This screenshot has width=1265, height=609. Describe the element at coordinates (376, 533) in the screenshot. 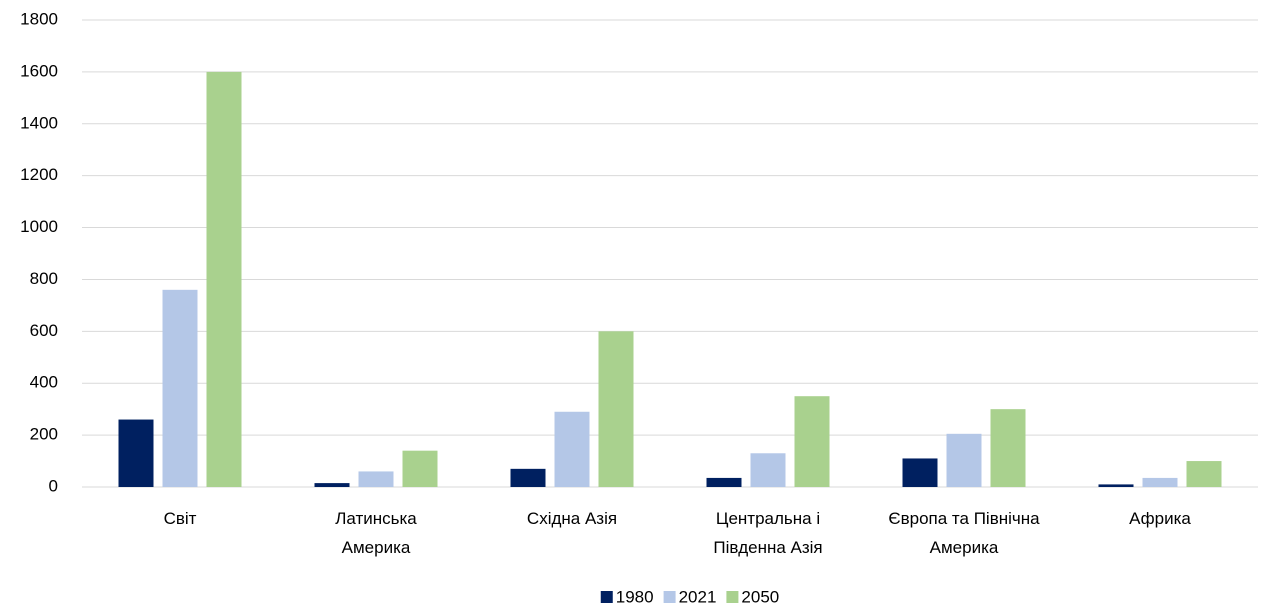

I see `x-tick-label: Латинська Америка` at that location.